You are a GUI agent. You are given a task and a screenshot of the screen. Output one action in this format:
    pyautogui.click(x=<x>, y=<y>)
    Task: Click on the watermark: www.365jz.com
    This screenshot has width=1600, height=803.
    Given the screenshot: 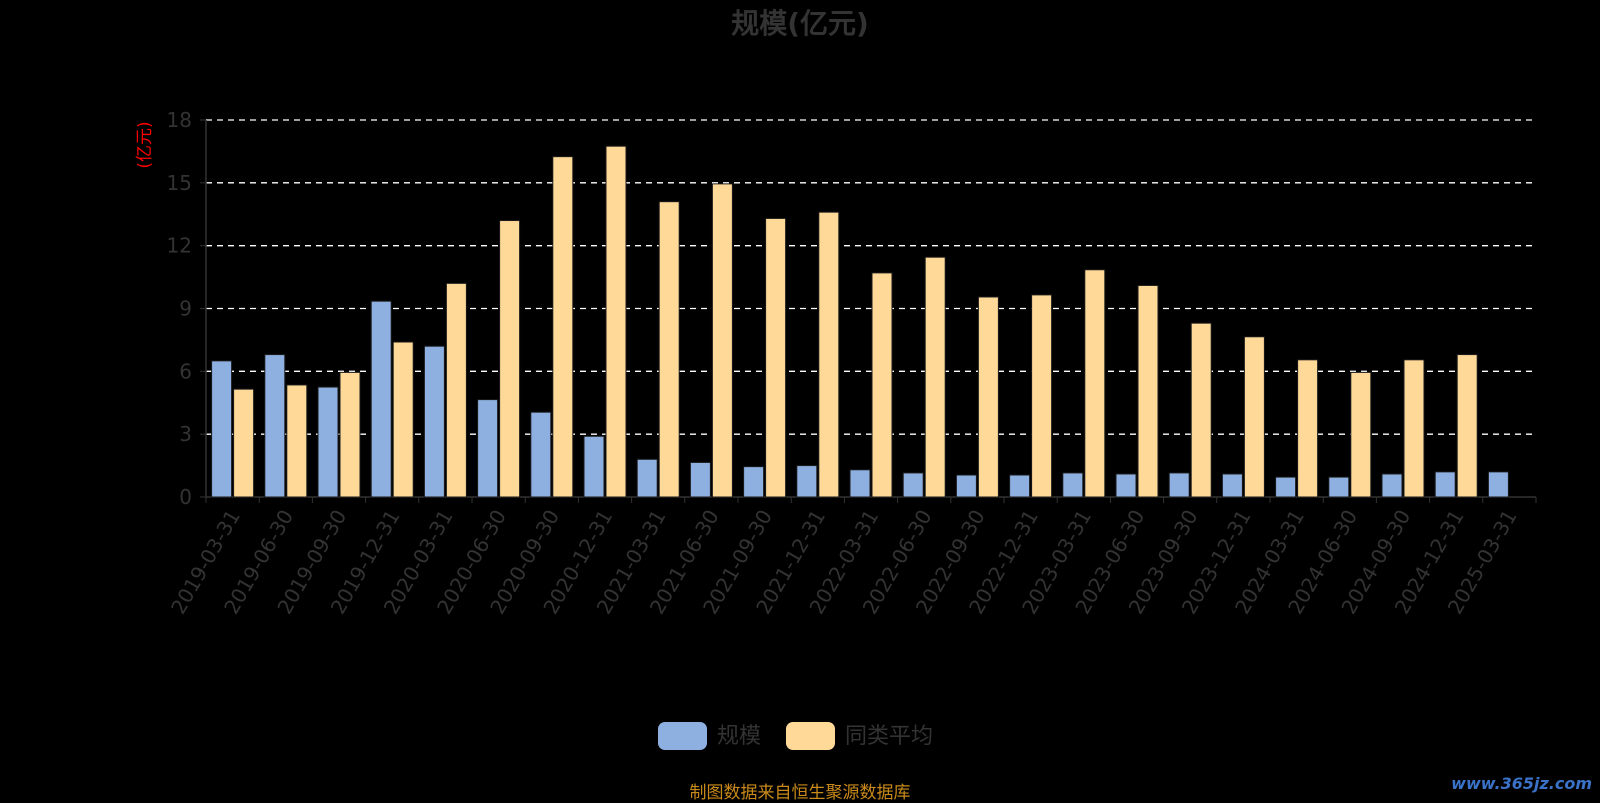 What is the action you would take?
    pyautogui.click(x=1521, y=783)
    